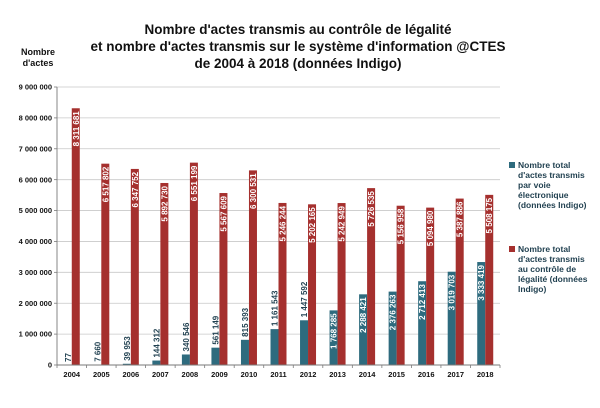 This screenshot has height=408, width=600. What do you see at coordinates (489, 215) in the screenshot?
I see `data-label: 5 508 175` at bounding box center [489, 215].